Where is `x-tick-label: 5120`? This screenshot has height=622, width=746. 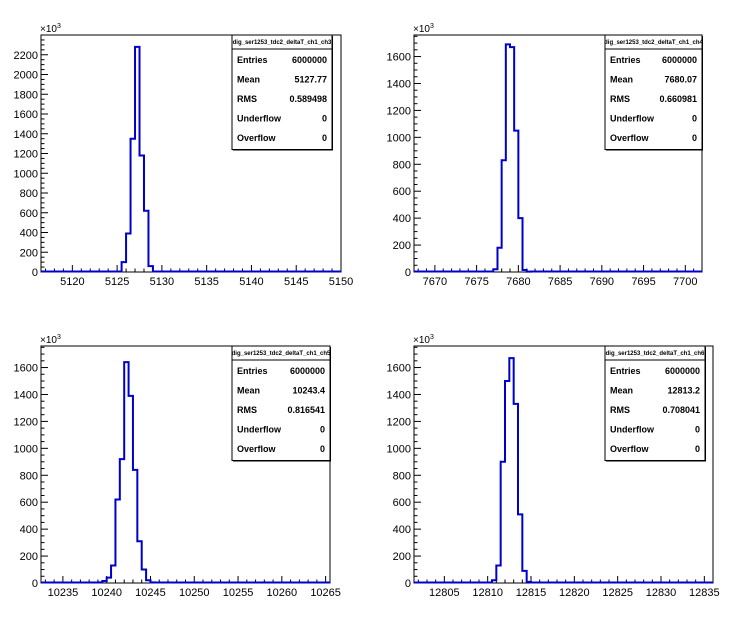
x-tick-label: 5120 is located at coordinates (72, 282).